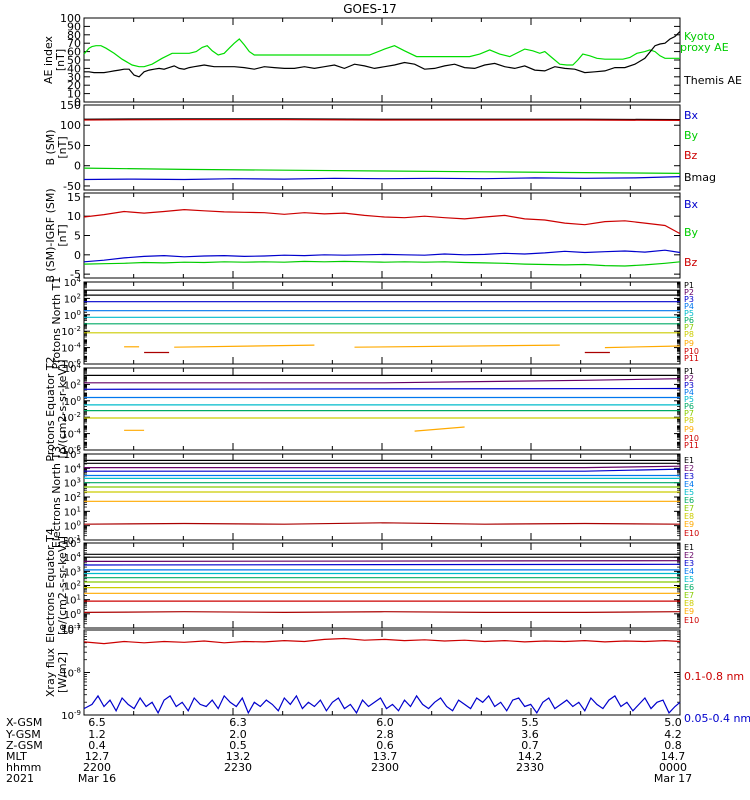 This screenshot has width=750, height=800. I want to click on bottom-axis-value: 2.0, so click(238, 734).